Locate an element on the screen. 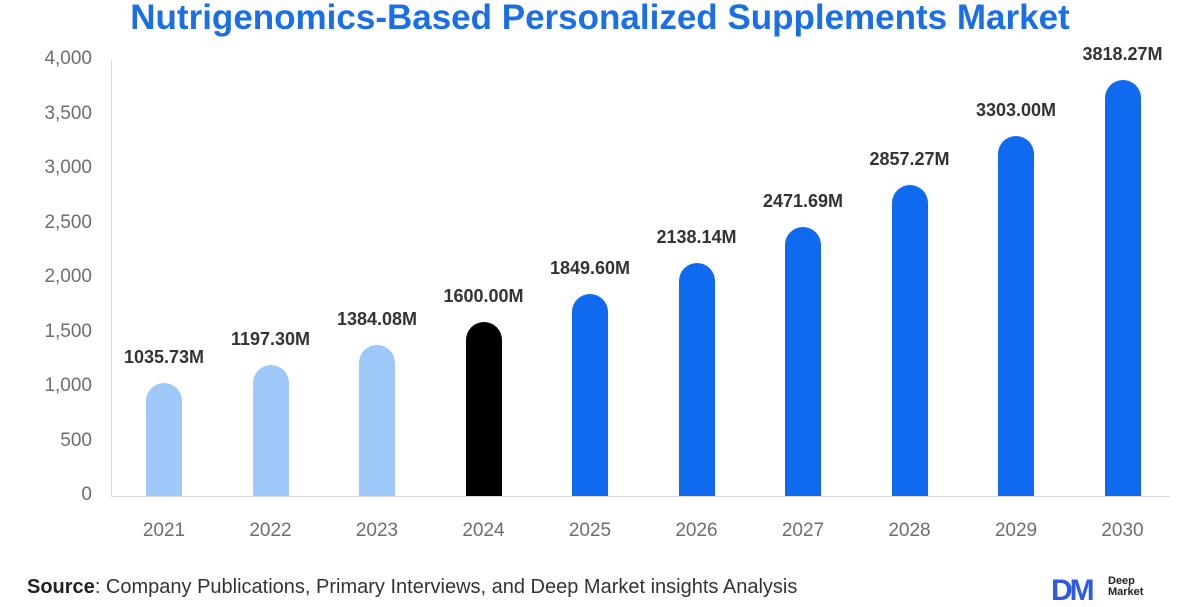 The image size is (1200, 607). x-tick-label: 2030 is located at coordinates (1123, 531).